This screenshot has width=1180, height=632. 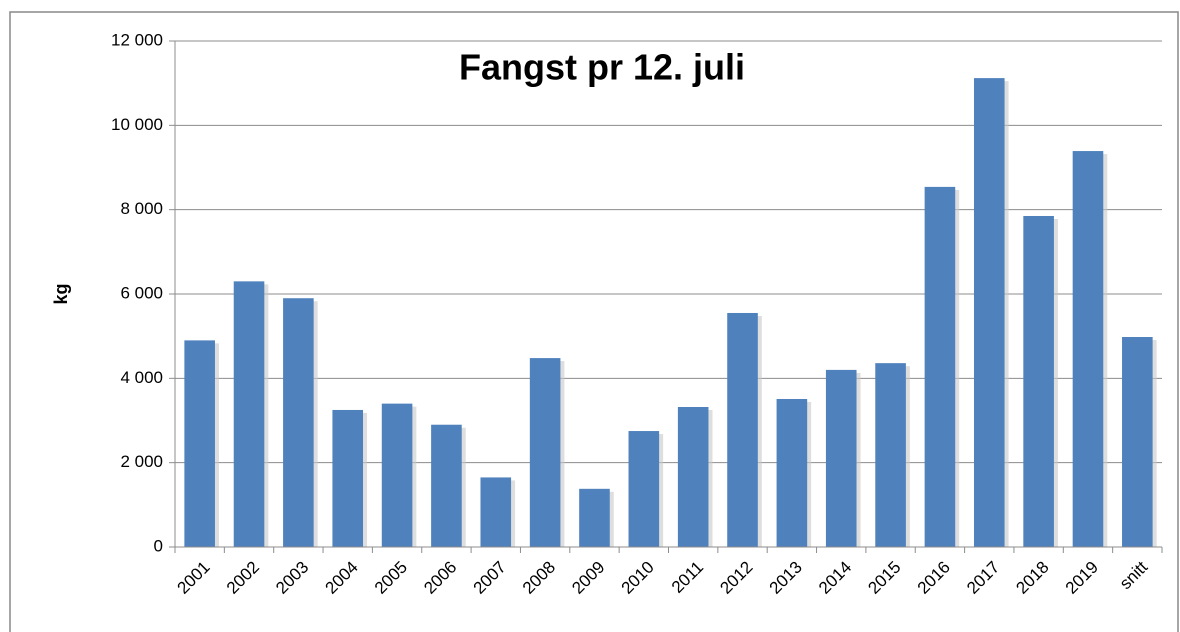 I want to click on x-tick-label: 2019, so click(x=1082, y=578).